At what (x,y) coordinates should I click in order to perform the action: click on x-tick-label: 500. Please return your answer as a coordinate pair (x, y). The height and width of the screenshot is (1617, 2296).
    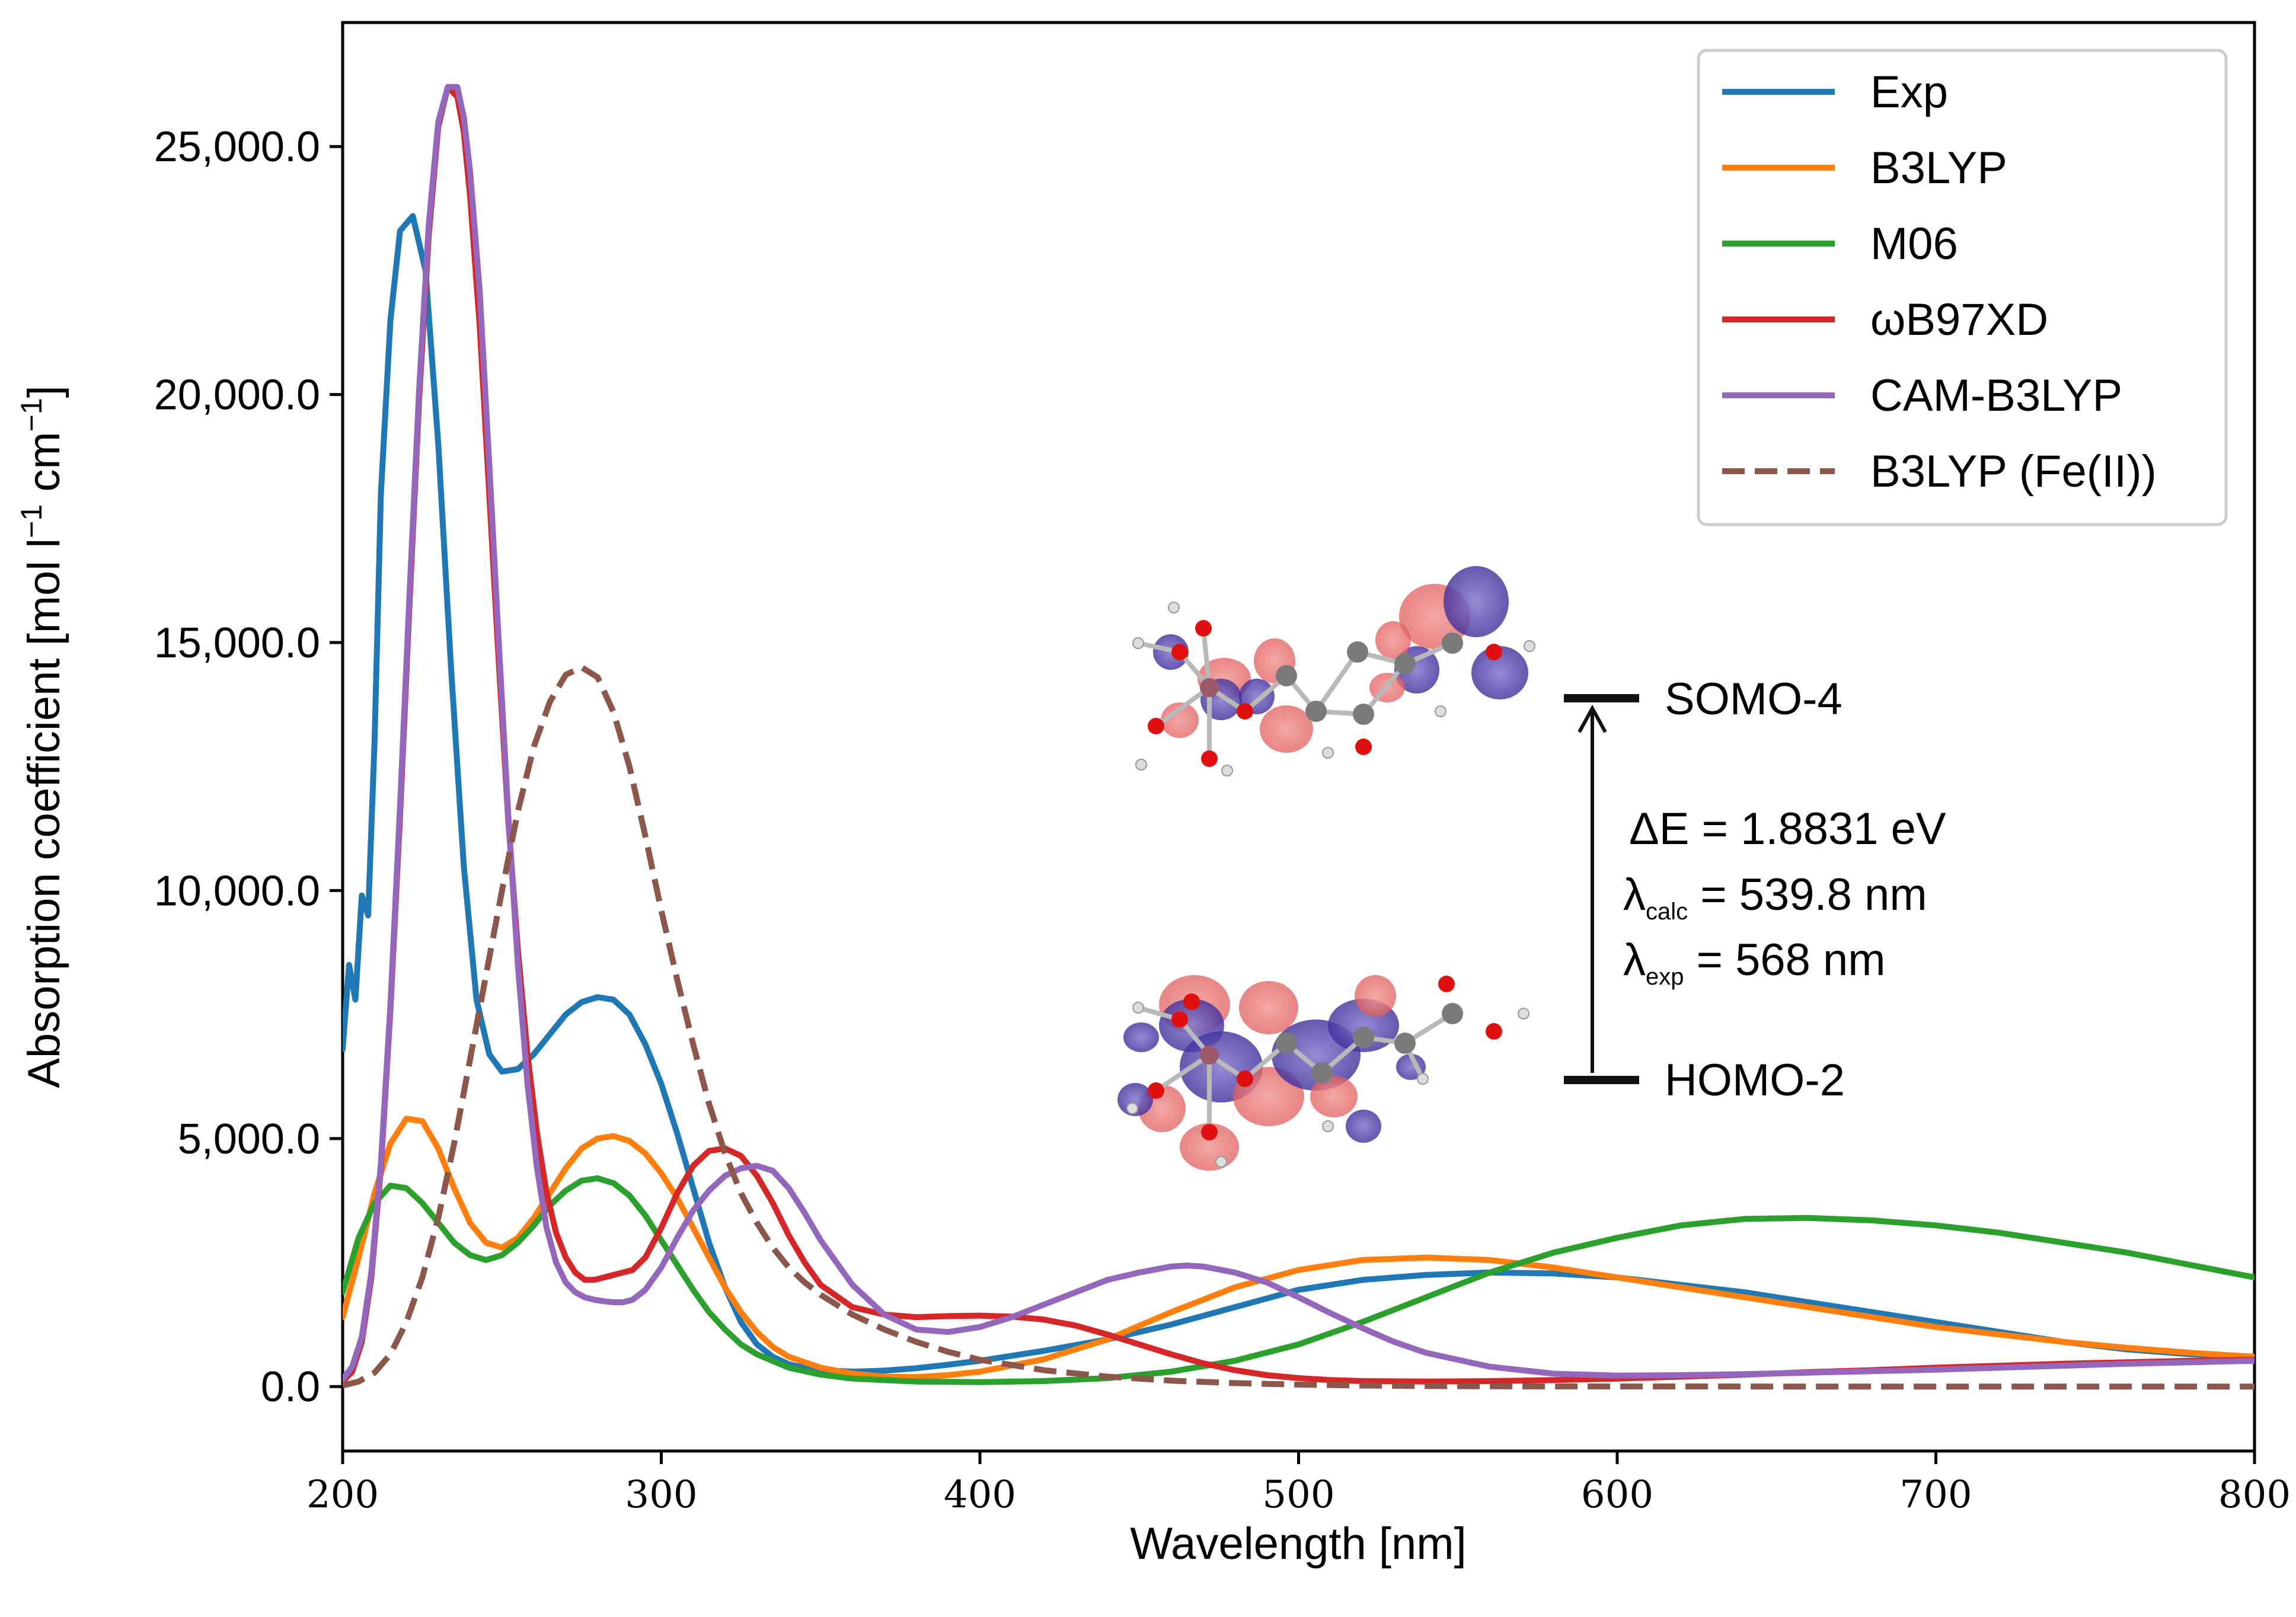
    Looking at the image, I should click on (1298, 1495).